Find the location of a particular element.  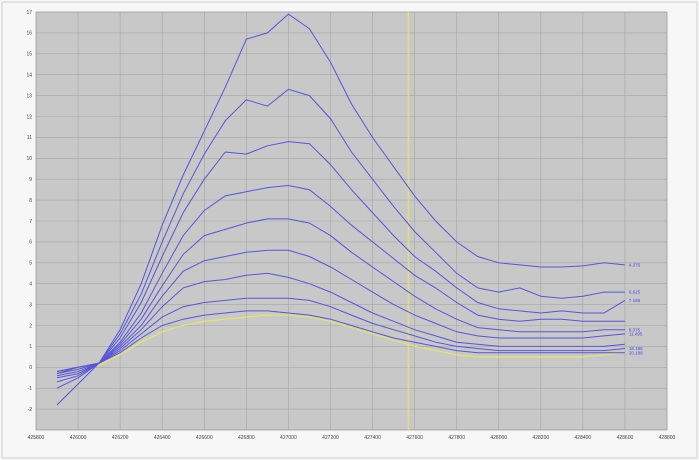

x-tick-label: 426800 is located at coordinates (246, 438).